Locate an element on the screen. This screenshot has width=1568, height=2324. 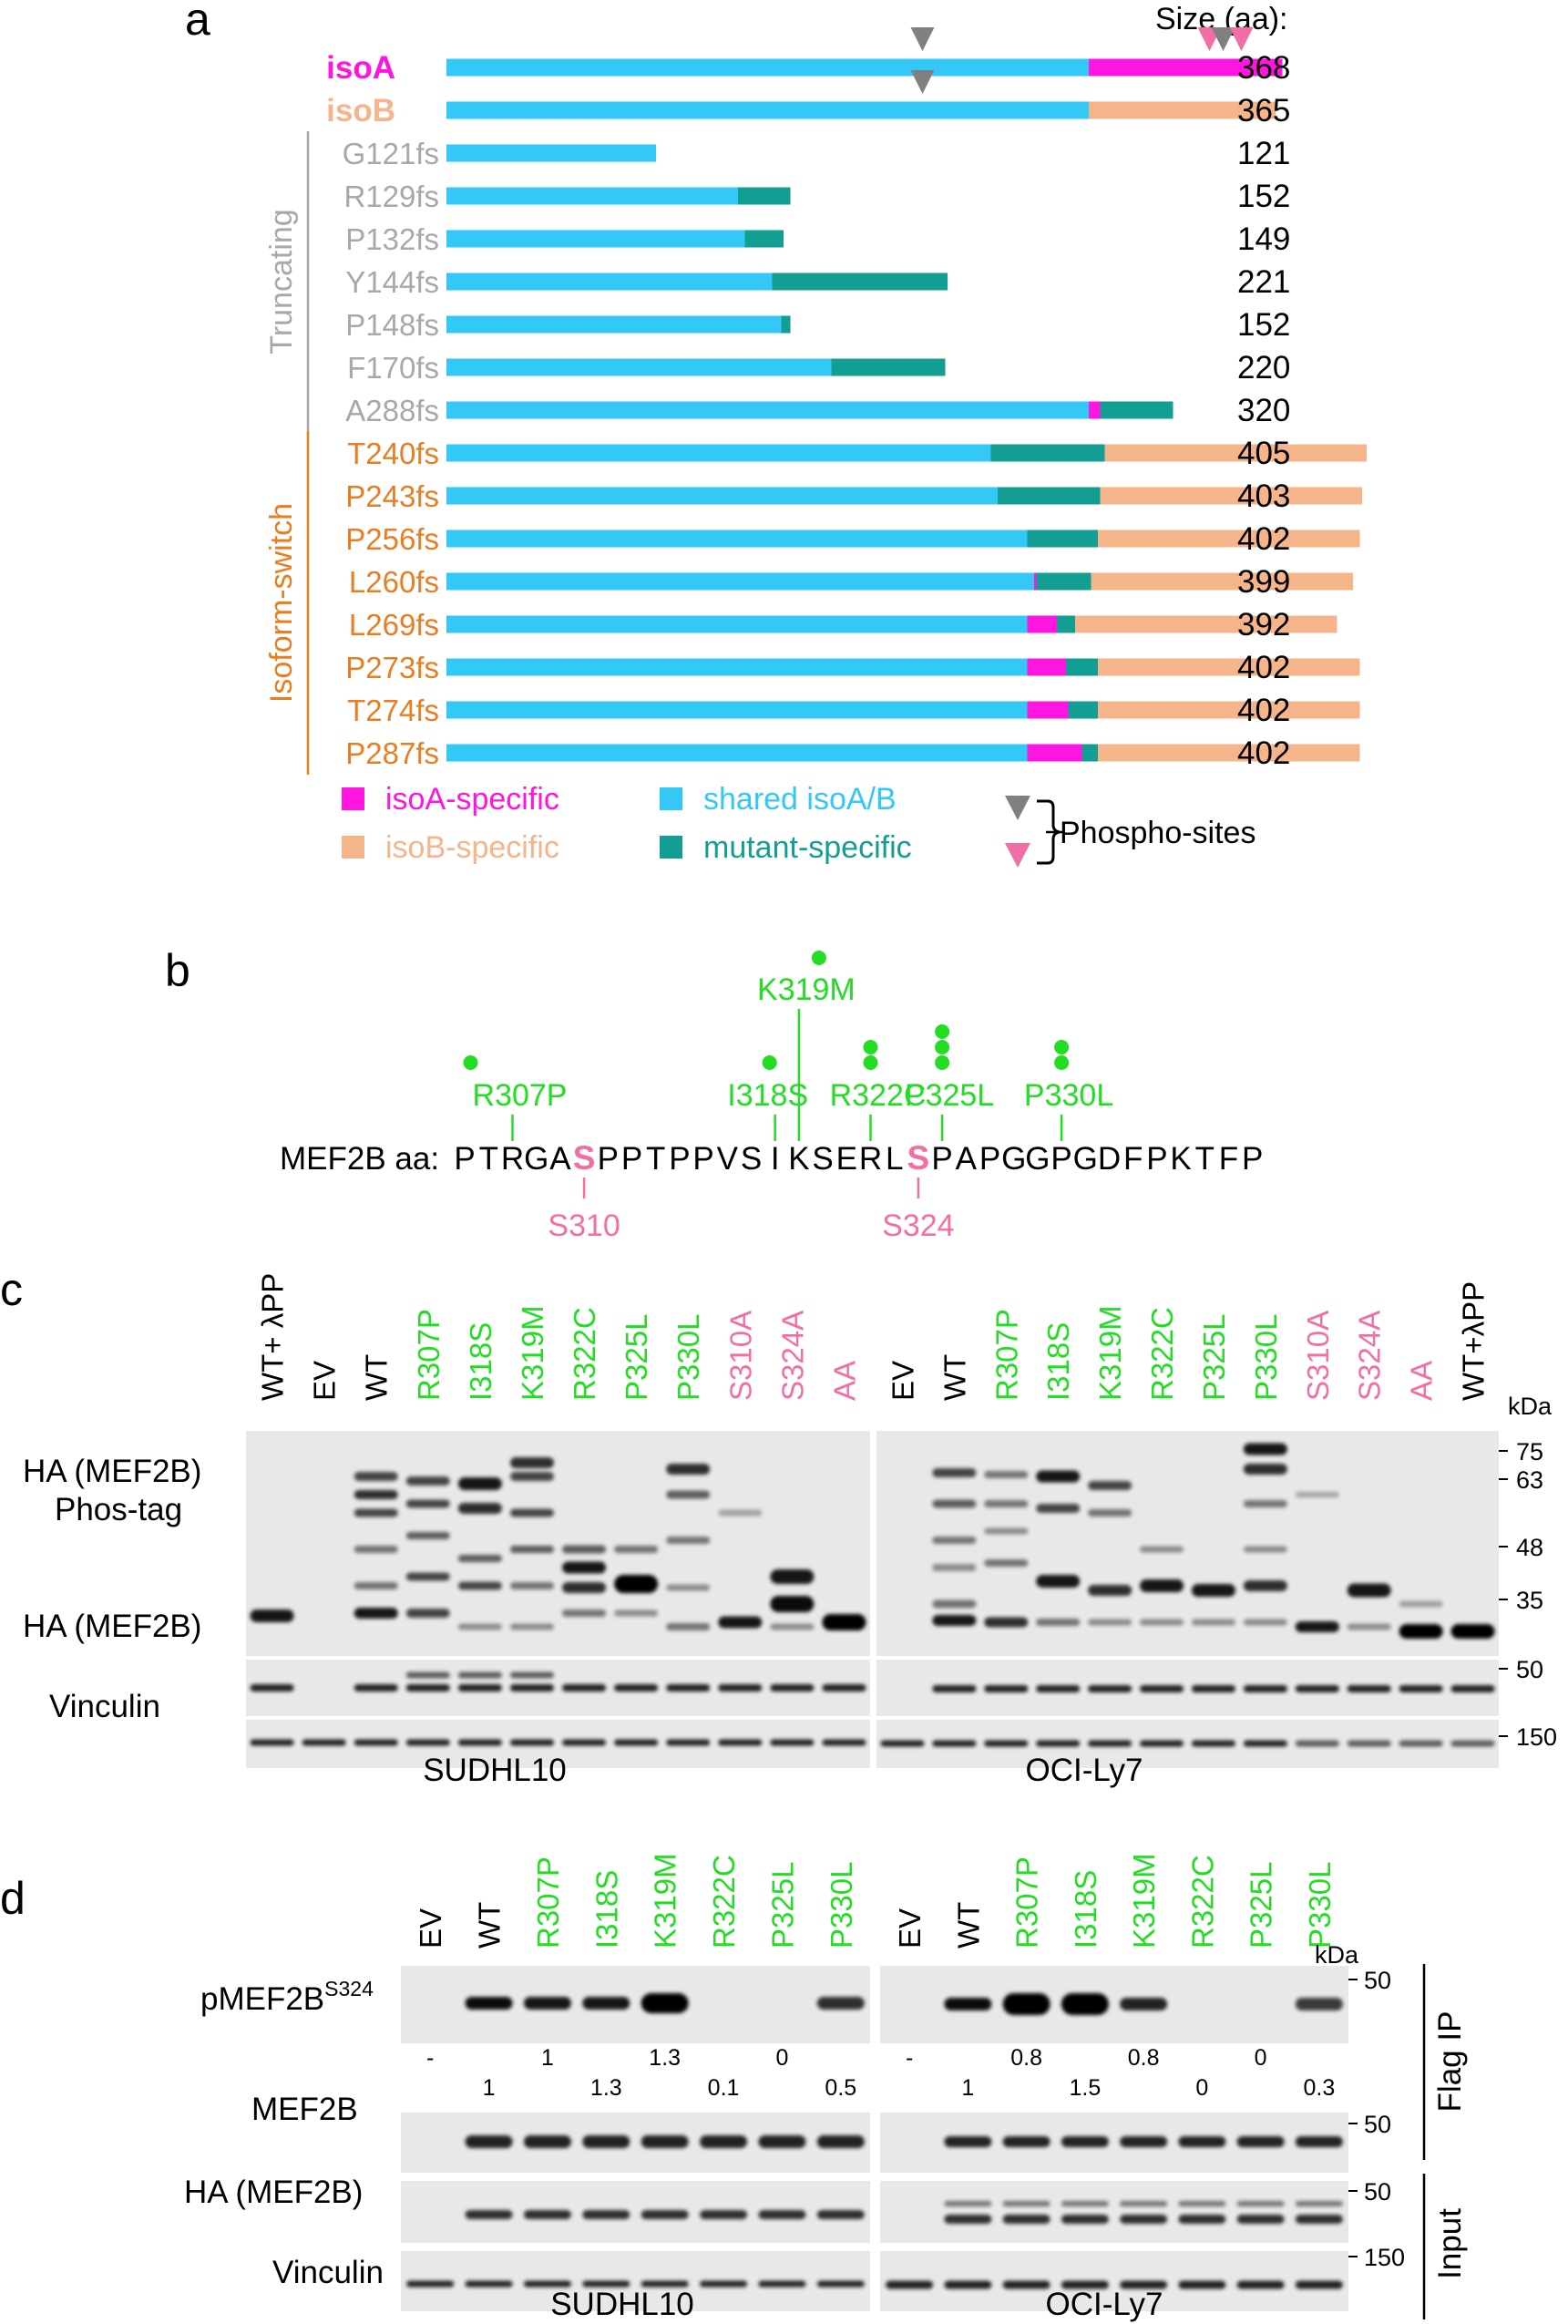
mutant-name: P243fs is located at coordinates (392, 496).